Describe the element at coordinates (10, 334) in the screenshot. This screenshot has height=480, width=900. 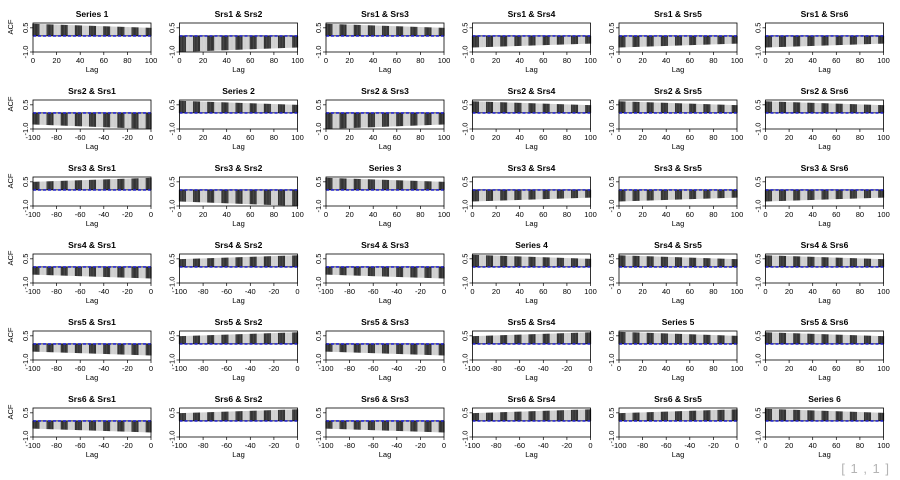
I see `y-axis-label: ACF` at that location.